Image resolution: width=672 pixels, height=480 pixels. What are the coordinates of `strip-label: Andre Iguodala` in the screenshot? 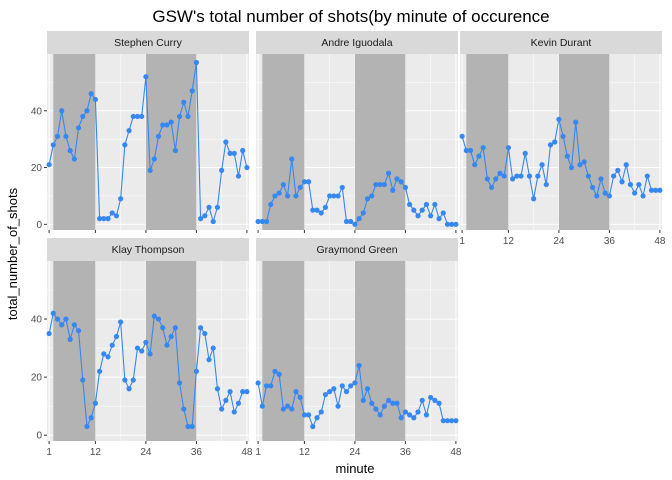 It's located at (356, 43).